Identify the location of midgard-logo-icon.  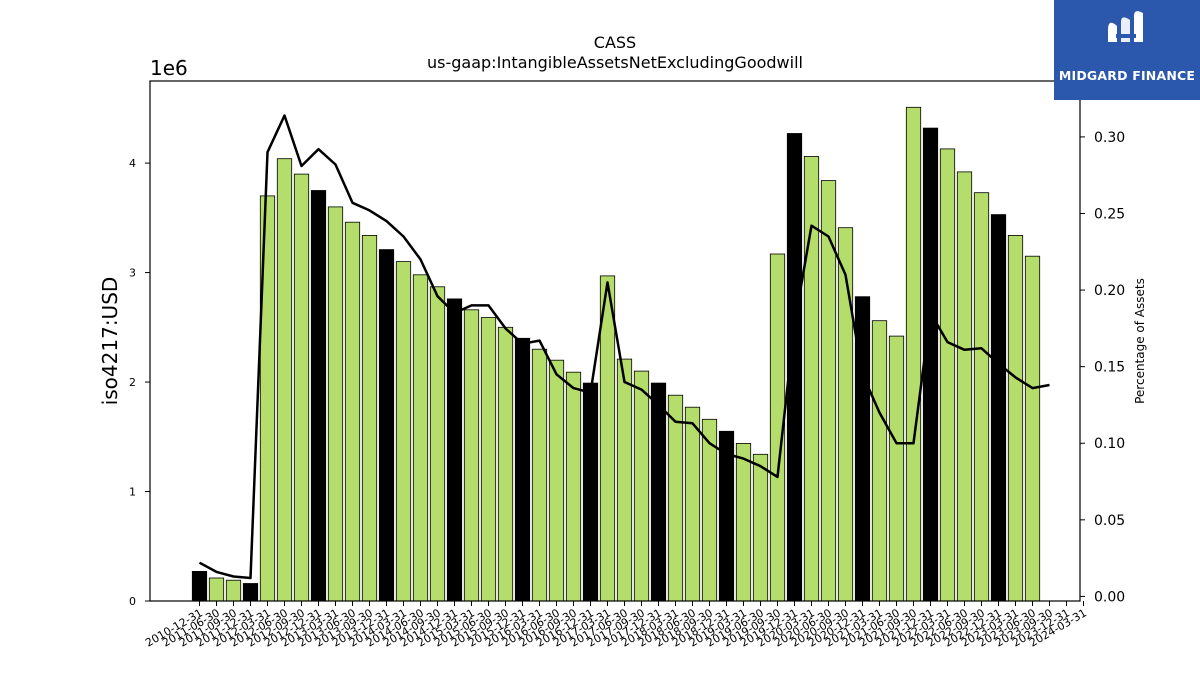
(1125, 26).